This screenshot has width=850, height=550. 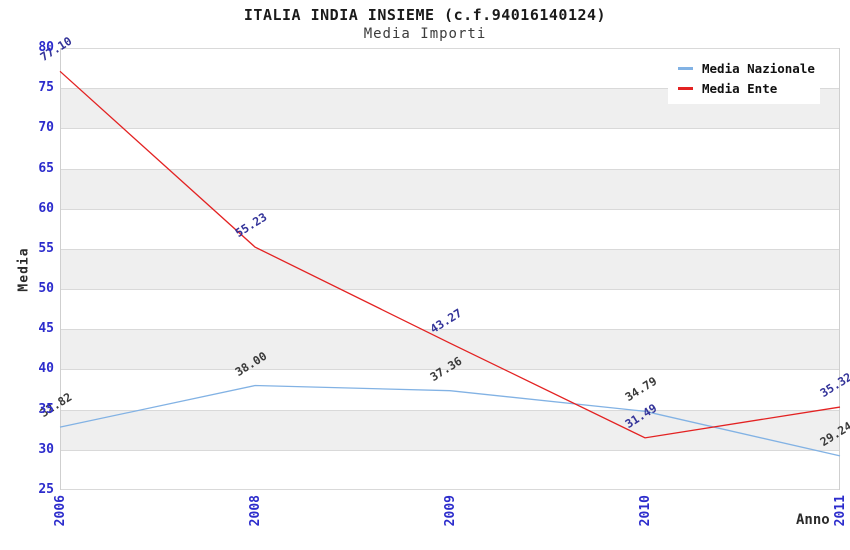 I want to click on legend-item: Media Ente, so click(x=744, y=88).